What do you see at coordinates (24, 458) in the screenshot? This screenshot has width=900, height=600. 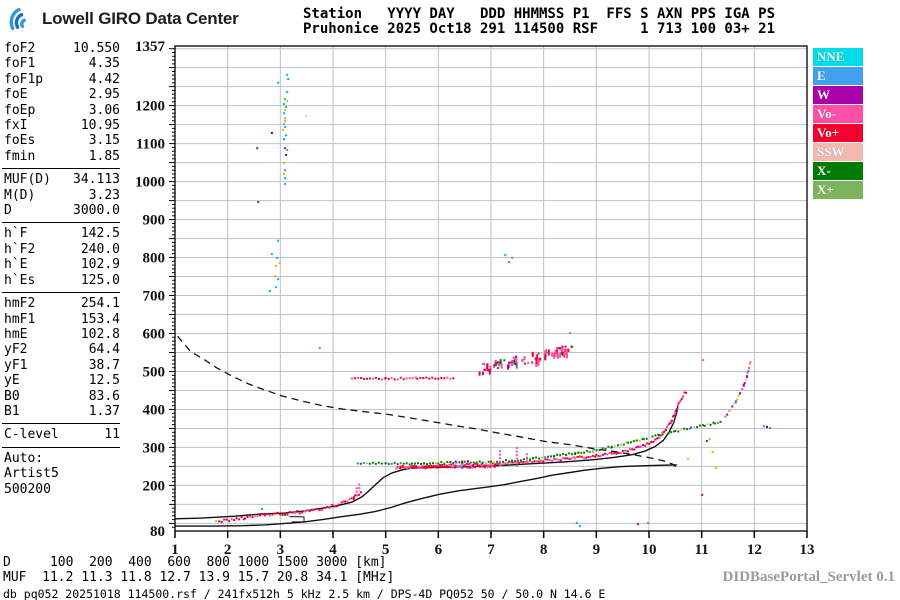 I see `autoscaling-info-line: Auto:` at bounding box center [24, 458].